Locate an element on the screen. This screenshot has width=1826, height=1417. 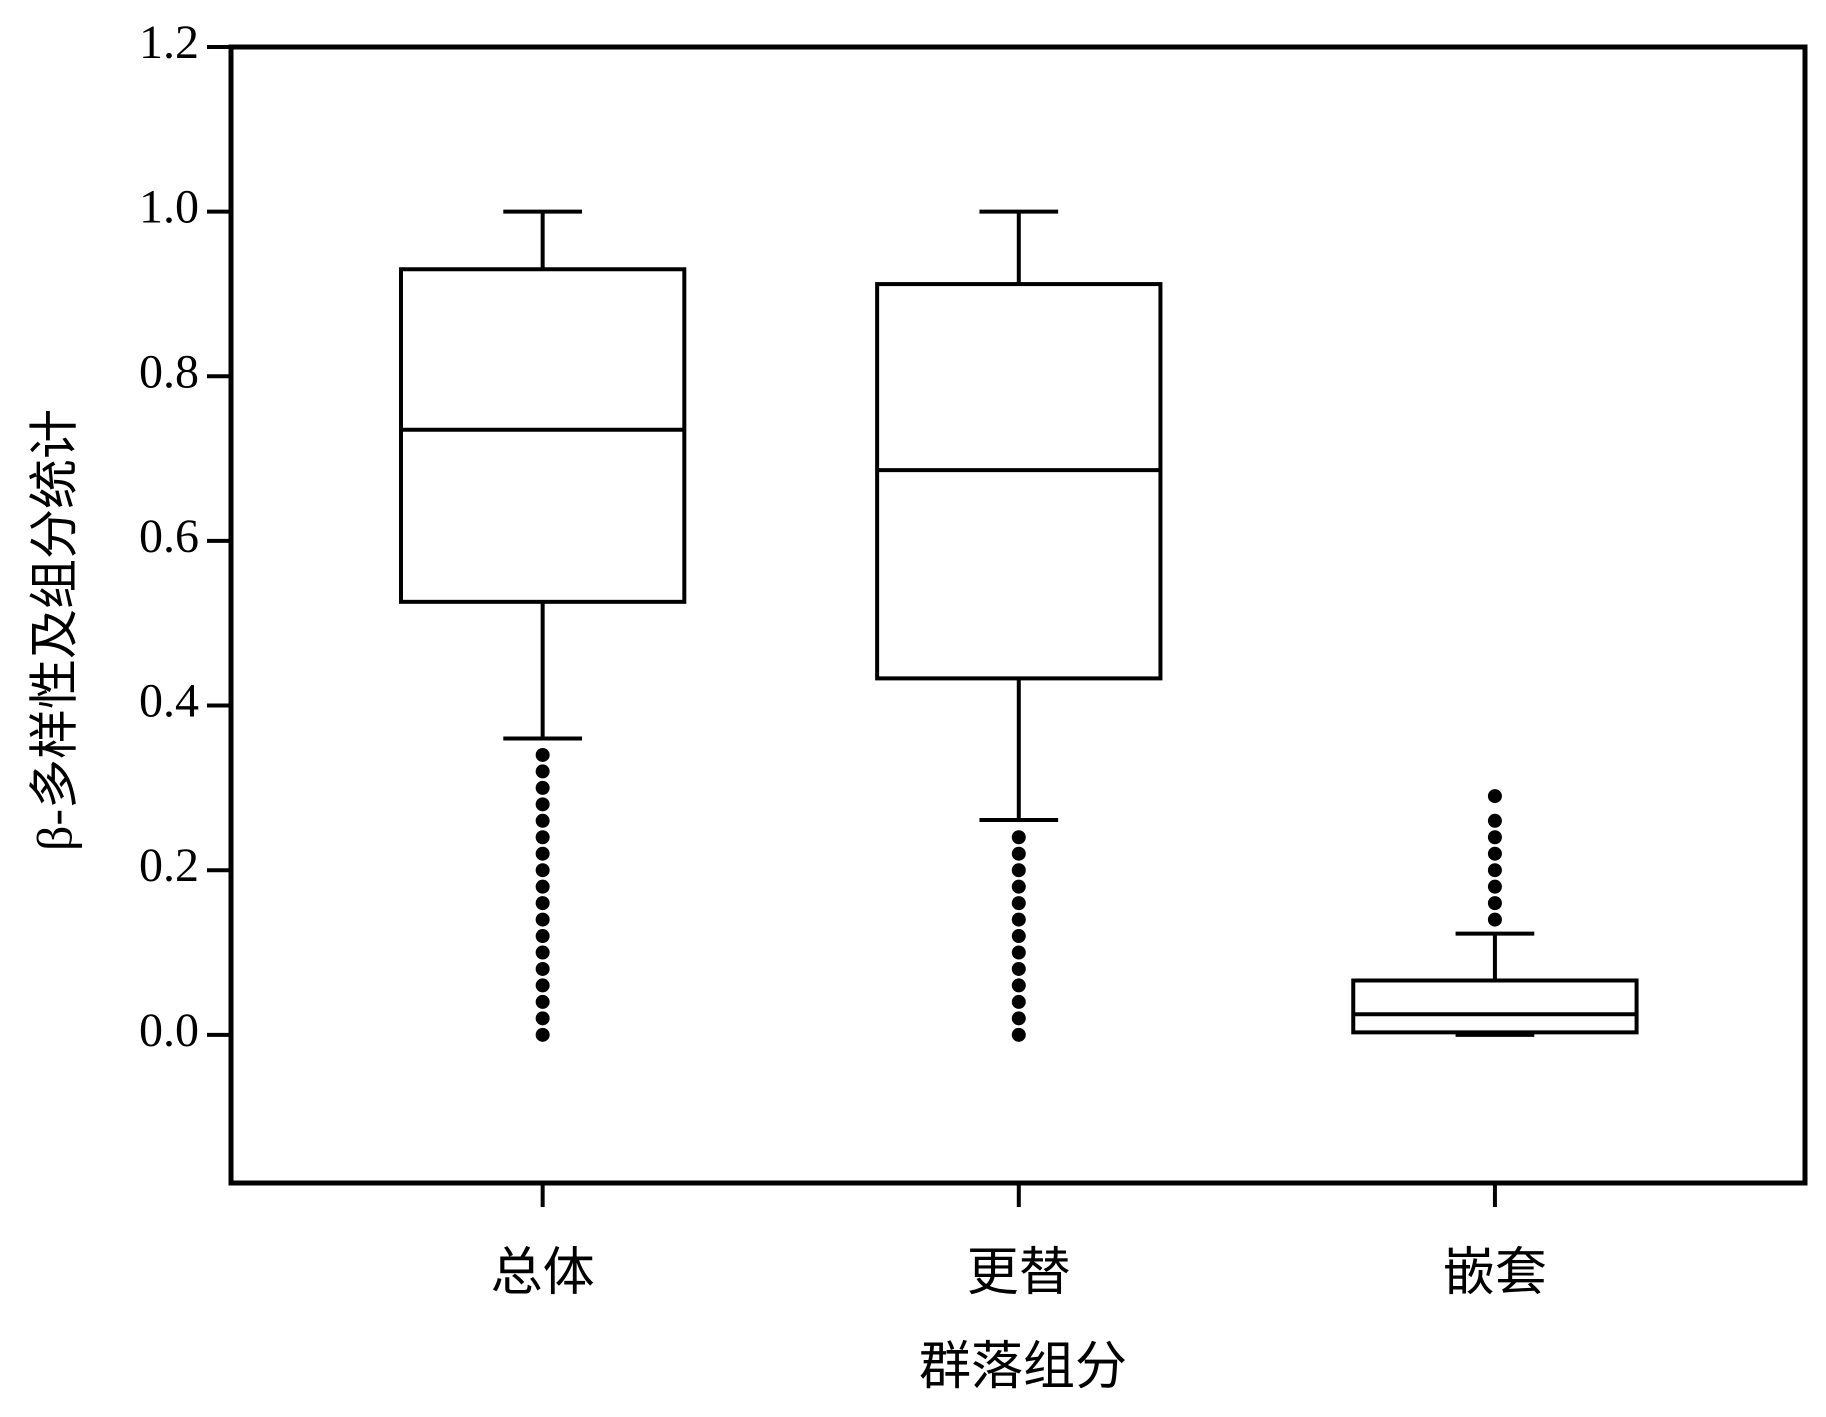
y-tick-label: 0.8 is located at coordinates (169, 371).